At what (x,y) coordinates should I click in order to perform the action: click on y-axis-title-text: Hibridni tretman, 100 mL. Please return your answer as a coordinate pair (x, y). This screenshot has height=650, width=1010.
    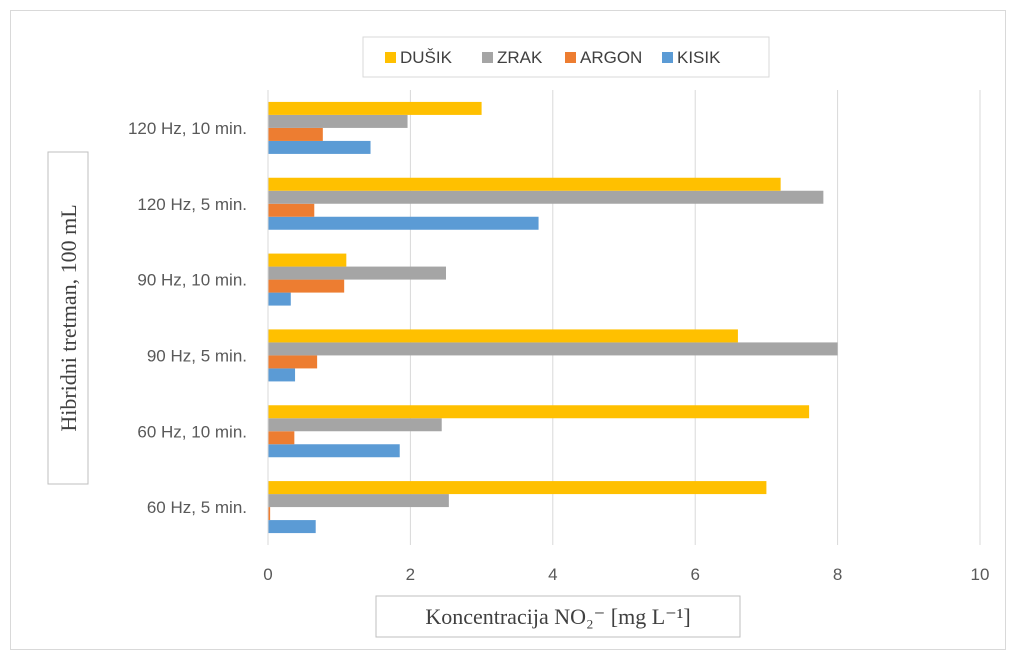
    Looking at the image, I should click on (68, 317).